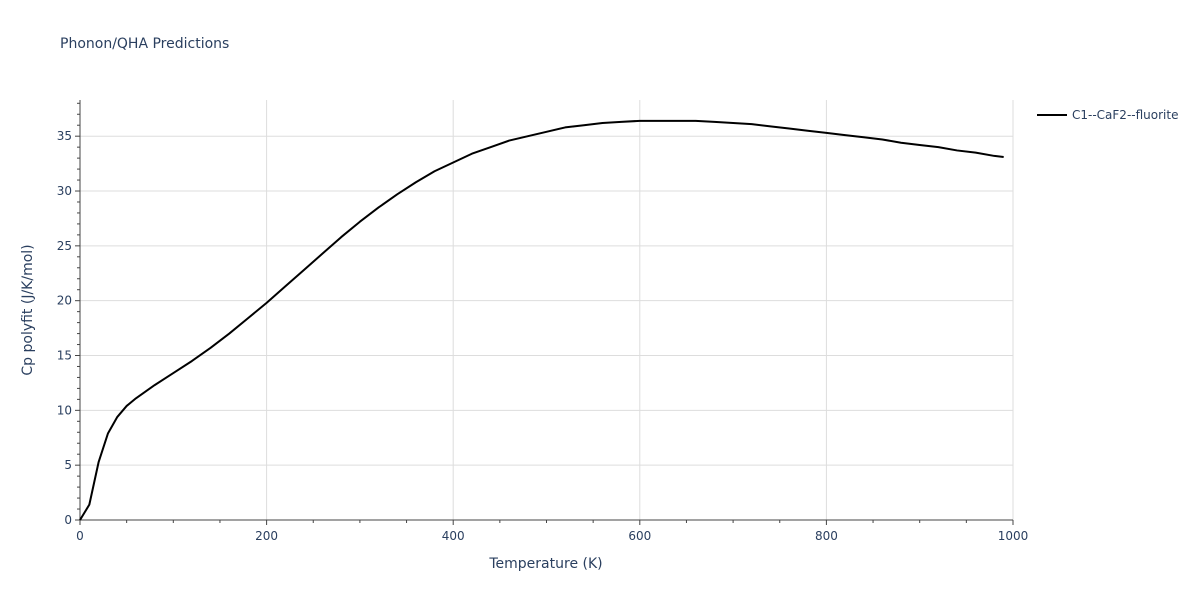 This screenshot has width=1200, height=600. I want to click on legend-label-c1-caf2-fluorite: C1--CaF2--fluorite, so click(1125, 115).